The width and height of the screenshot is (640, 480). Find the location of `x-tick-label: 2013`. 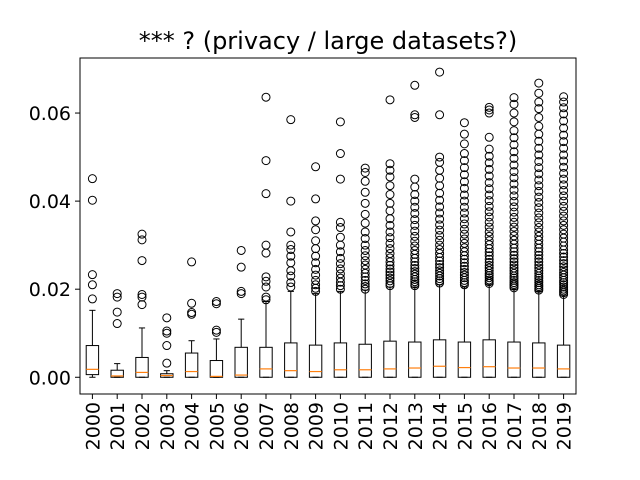

x-tick-label: 2013 is located at coordinates (416, 426).